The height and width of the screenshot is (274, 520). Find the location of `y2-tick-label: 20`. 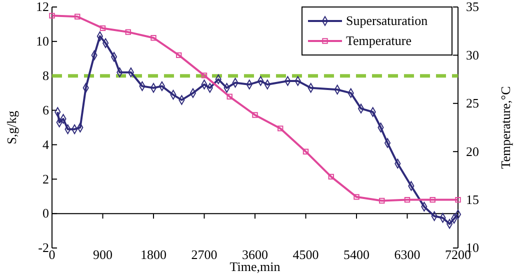

y2-tick-label: 20 is located at coordinates (472, 151).